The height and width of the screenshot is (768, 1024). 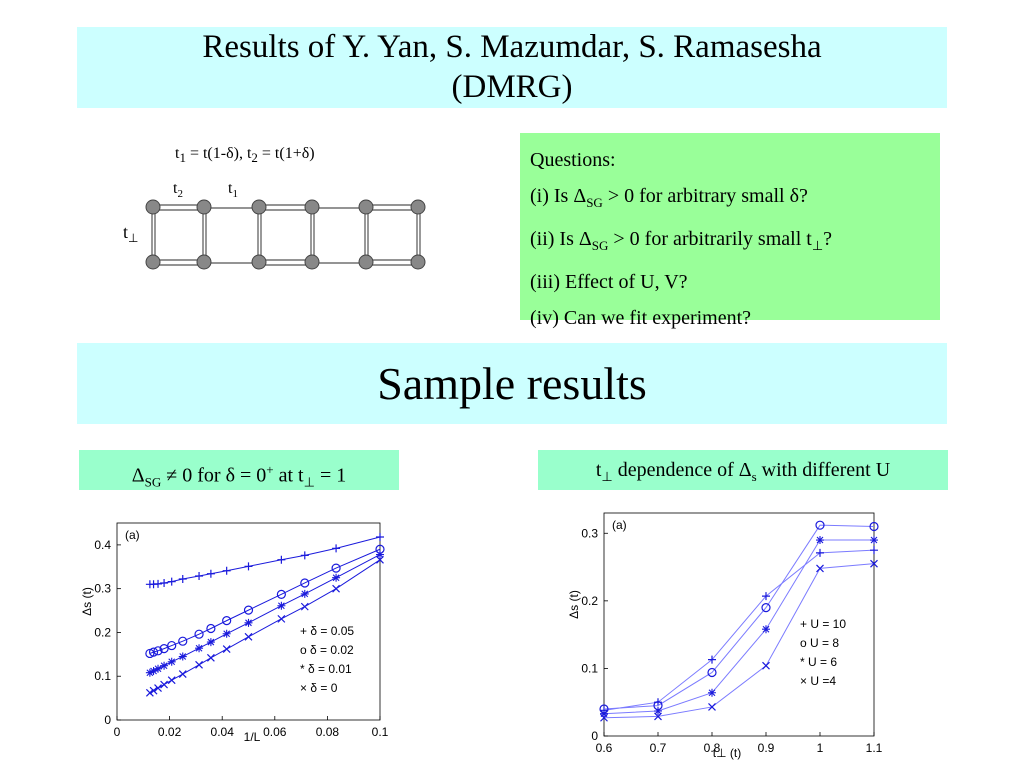 I want to click on x-axis-label: 1/L, so click(x=252, y=737).